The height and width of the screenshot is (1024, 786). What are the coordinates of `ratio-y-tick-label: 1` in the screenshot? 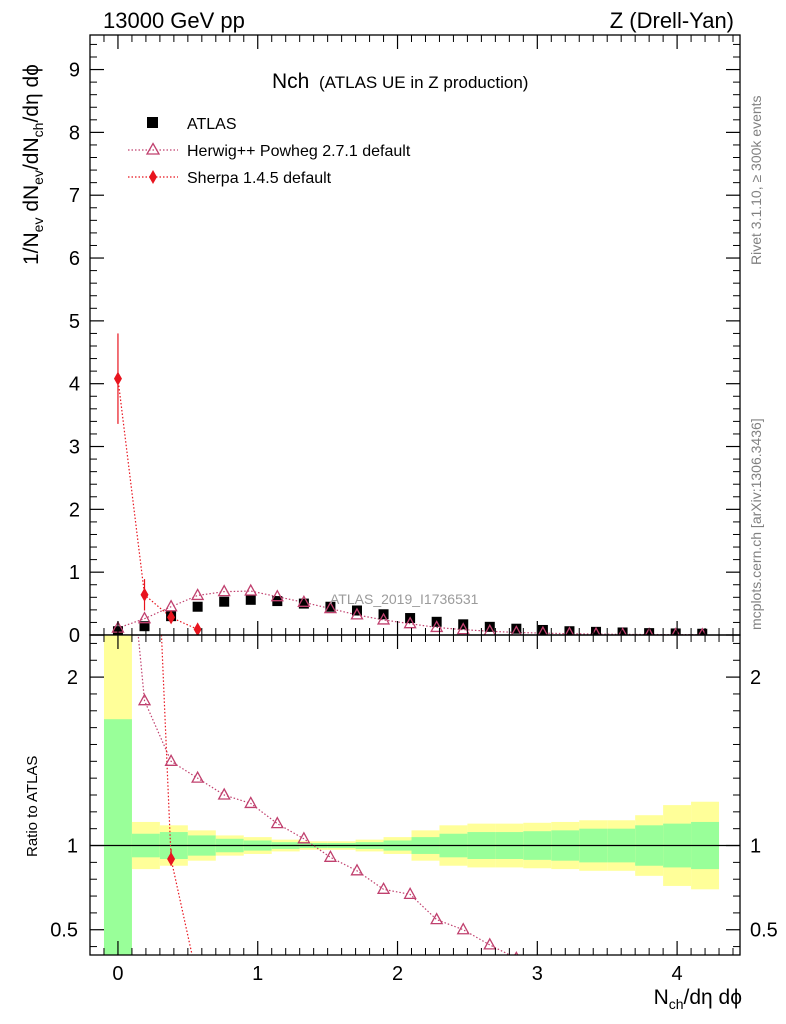 It's located at (72, 847).